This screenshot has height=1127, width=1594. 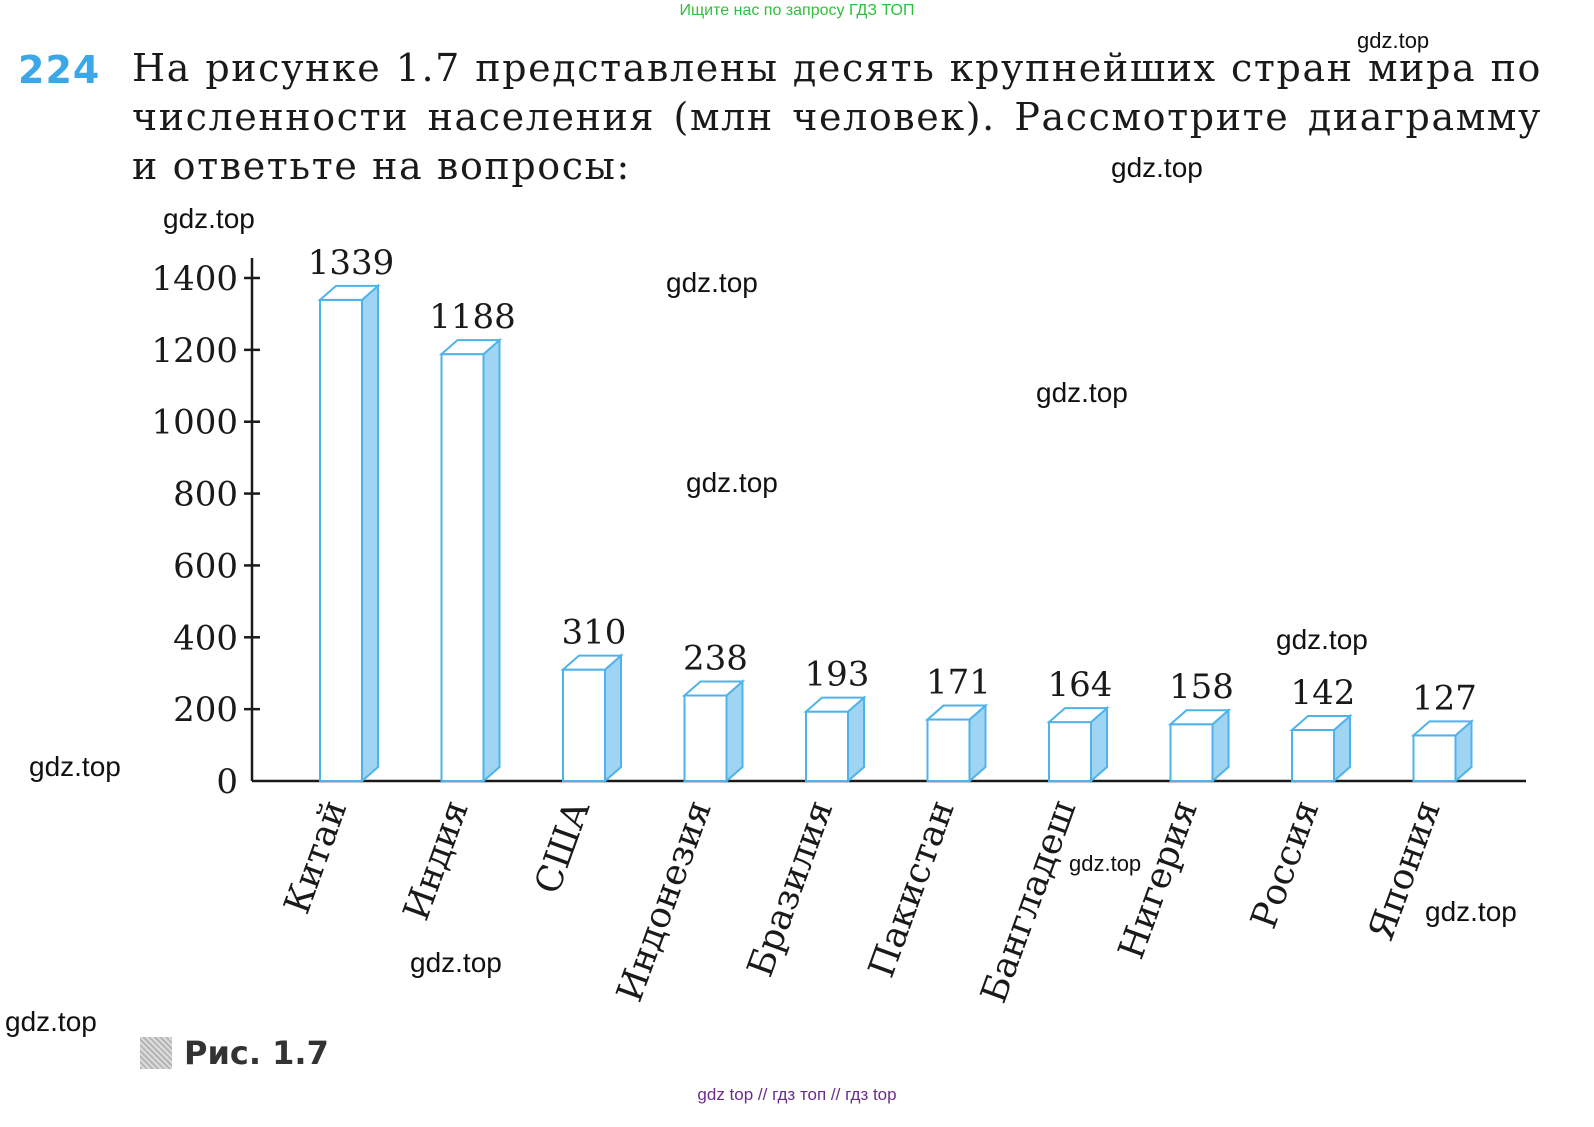 I want to click on x-category-label: Индонезия, so click(x=664, y=901).